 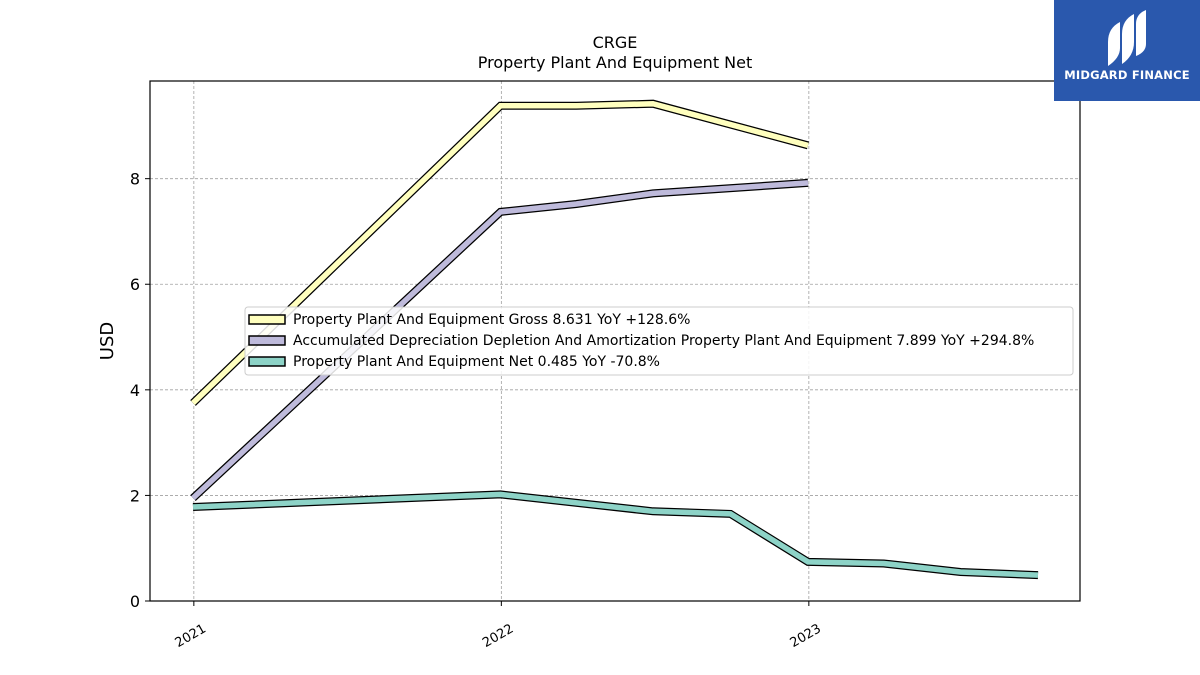 I want to click on x-axis: 2021 2022 2023, so click(x=498, y=626).